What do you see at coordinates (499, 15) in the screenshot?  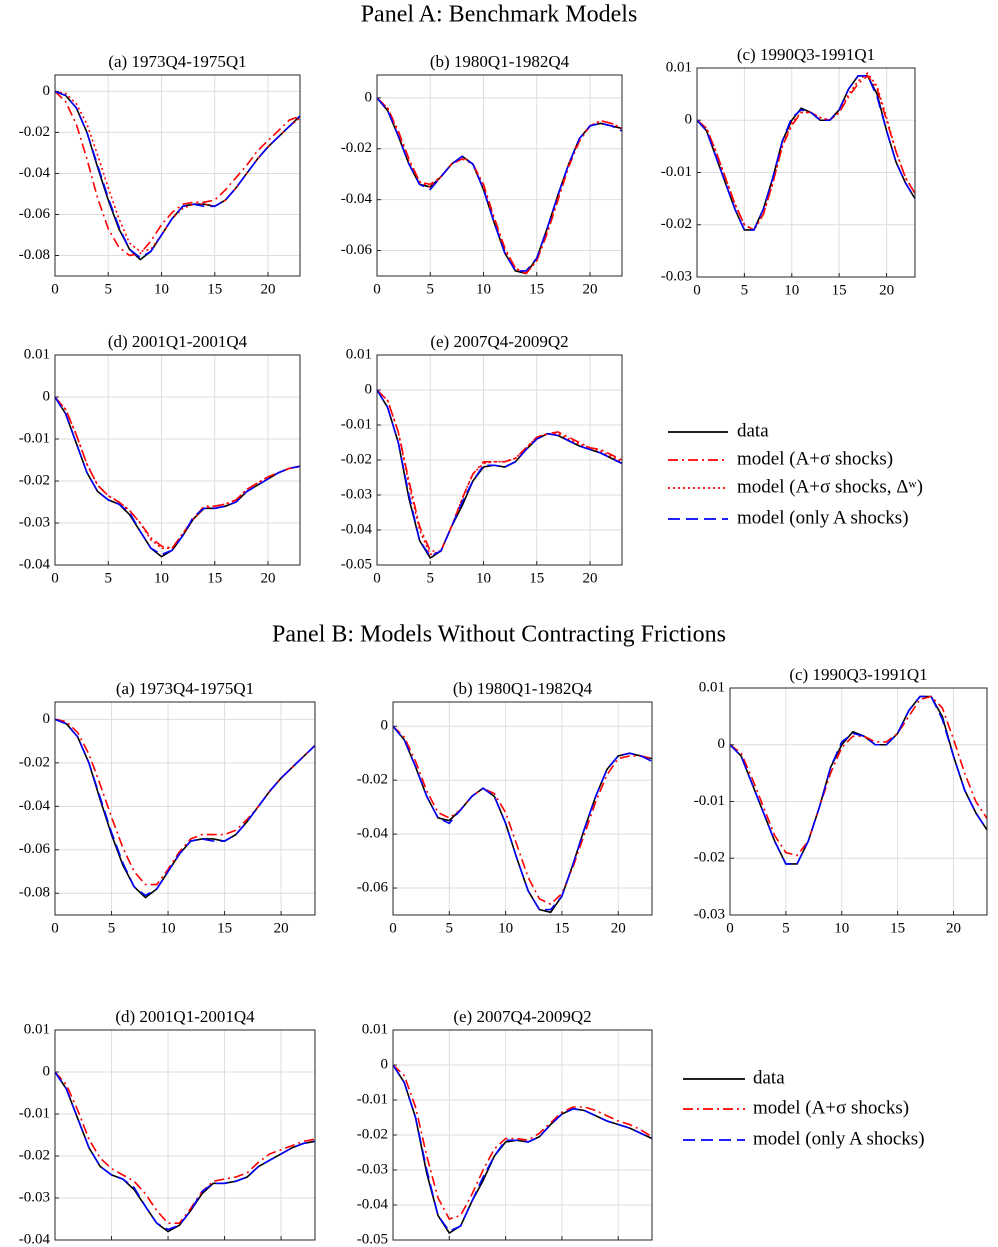 I see `panel-title: Panel A: Benchmark Models` at bounding box center [499, 15].